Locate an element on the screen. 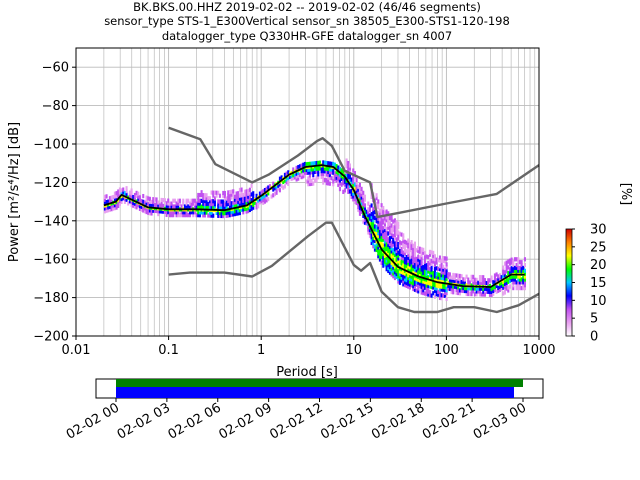 This screenshot has height=480, width=640. x-axis-ticks: 0.01 0.1 1 10 100 1000 is located at coordinates (309, 347).